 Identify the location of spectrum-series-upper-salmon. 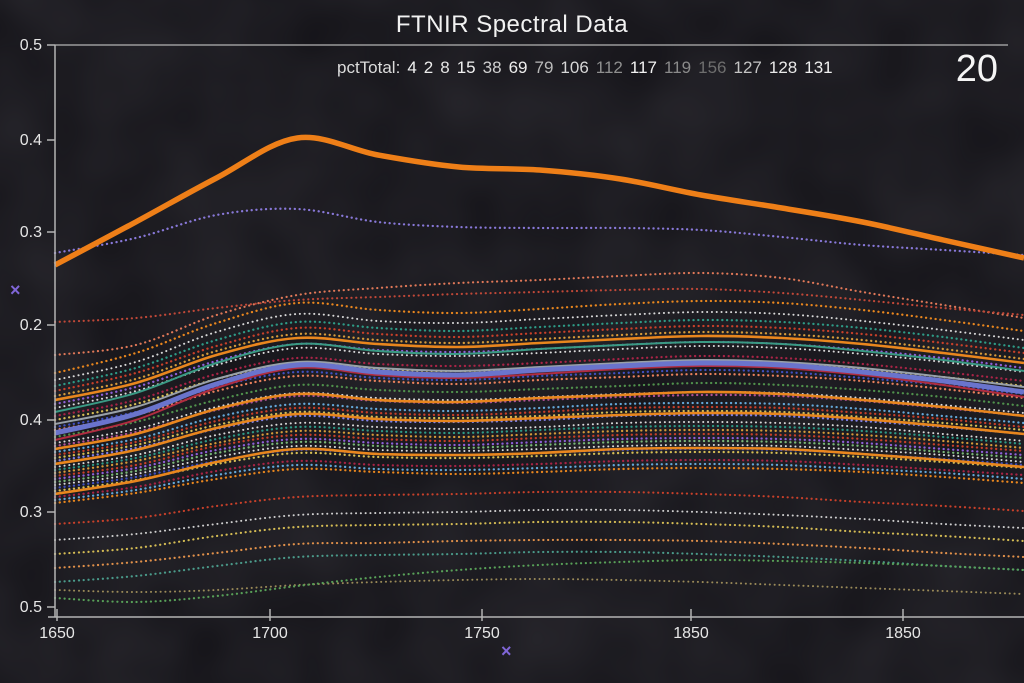
(538, 314).